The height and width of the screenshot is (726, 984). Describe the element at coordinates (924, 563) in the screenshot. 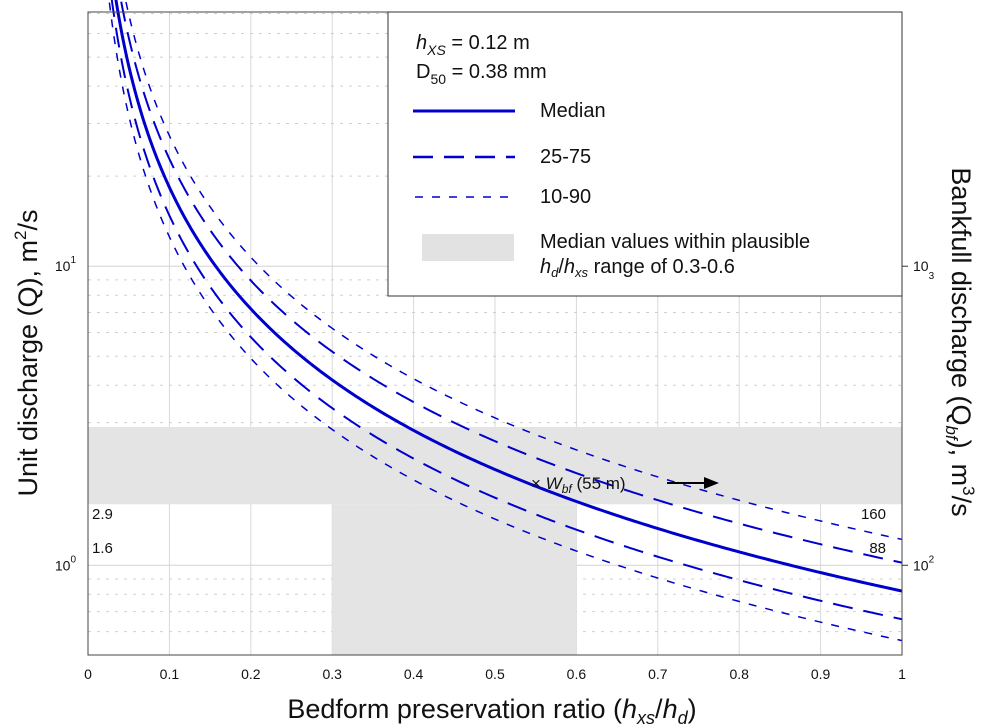

I see `right-y-tick-label: 10²` at that location.